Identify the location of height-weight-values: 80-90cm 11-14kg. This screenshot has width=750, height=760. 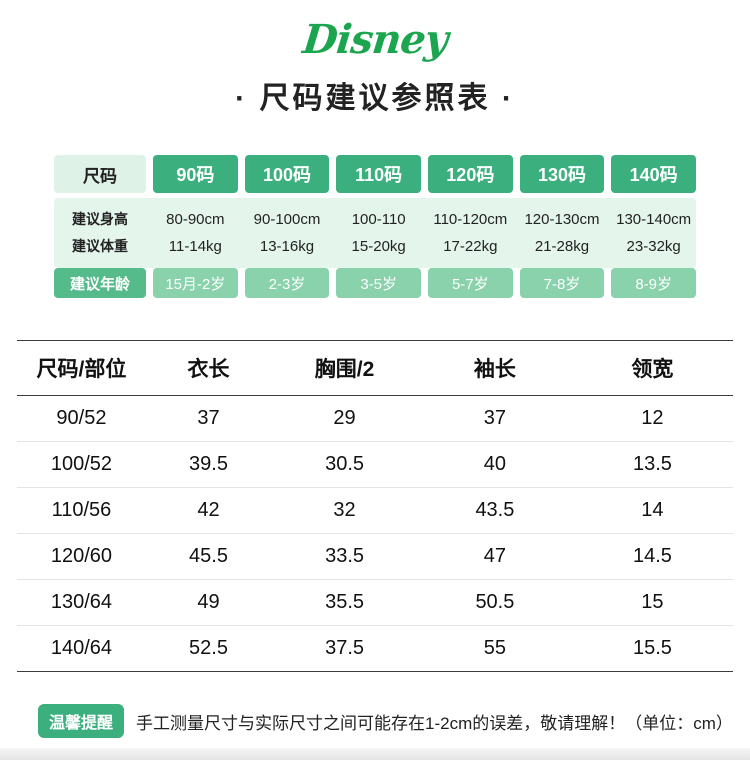
(195, 233).